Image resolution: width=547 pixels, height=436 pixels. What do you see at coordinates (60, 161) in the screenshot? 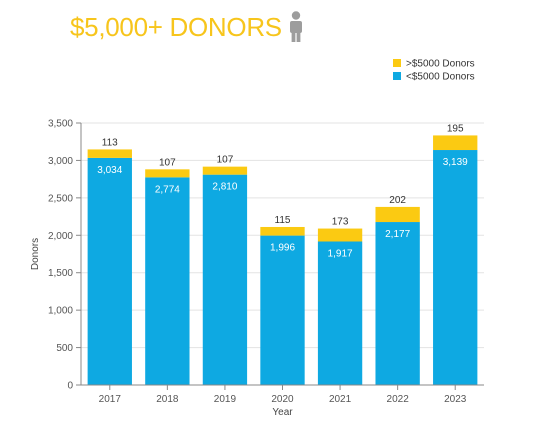
I see `y-tick-label: 3,000` at bounding box center [60, 161].